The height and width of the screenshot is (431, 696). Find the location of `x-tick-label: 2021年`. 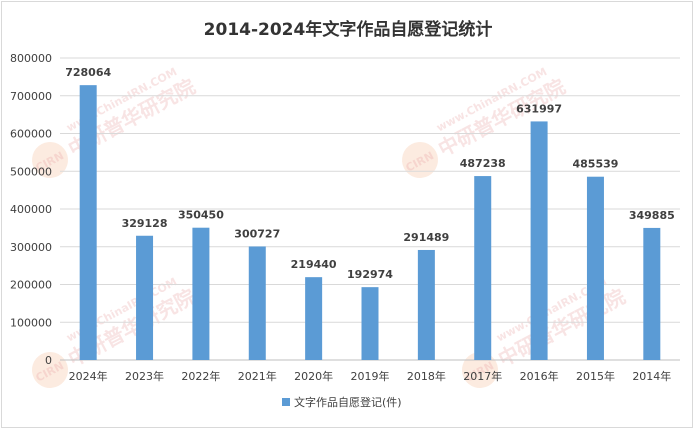

x-tick-label: 2021年 is located at coordinates (257, 376).